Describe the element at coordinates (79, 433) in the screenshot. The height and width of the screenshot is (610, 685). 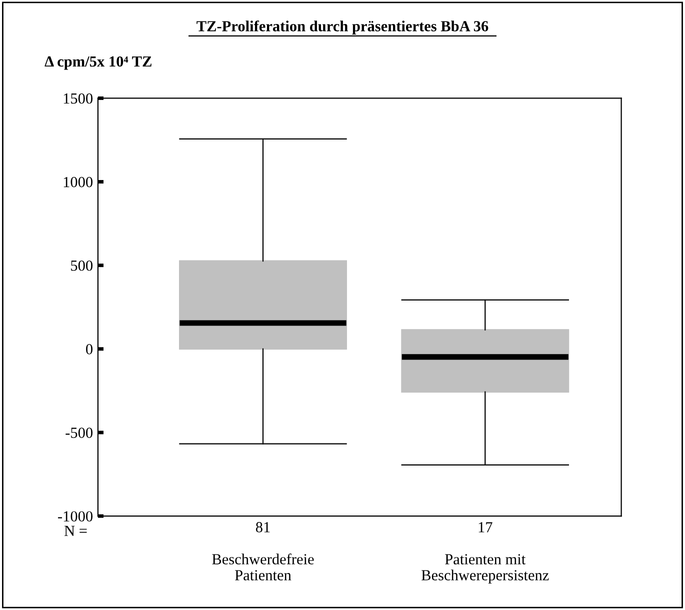
I see `y-tick-label: -500` at that location.